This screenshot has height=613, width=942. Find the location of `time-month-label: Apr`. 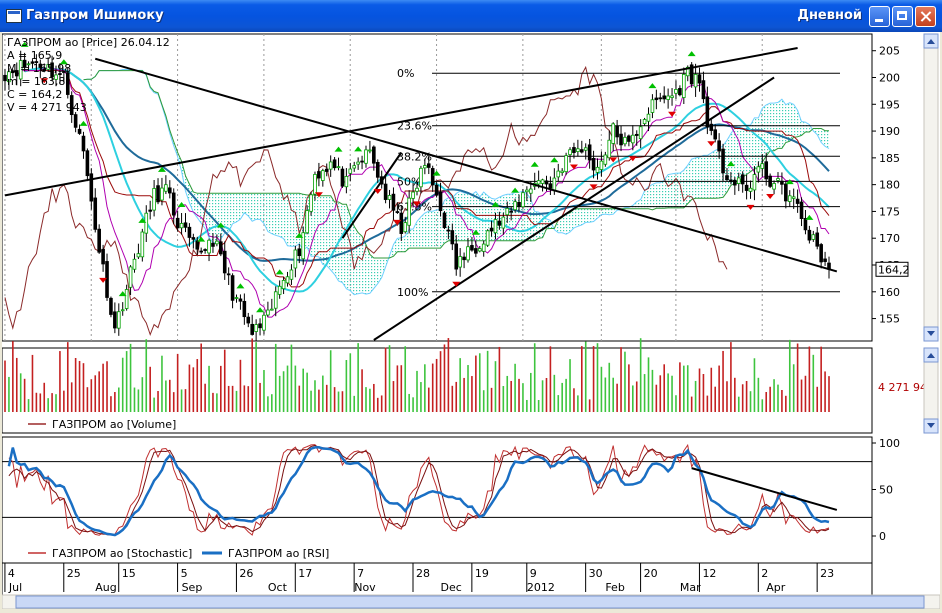

time-month-label: Apr is located at coordinates (776, 587).